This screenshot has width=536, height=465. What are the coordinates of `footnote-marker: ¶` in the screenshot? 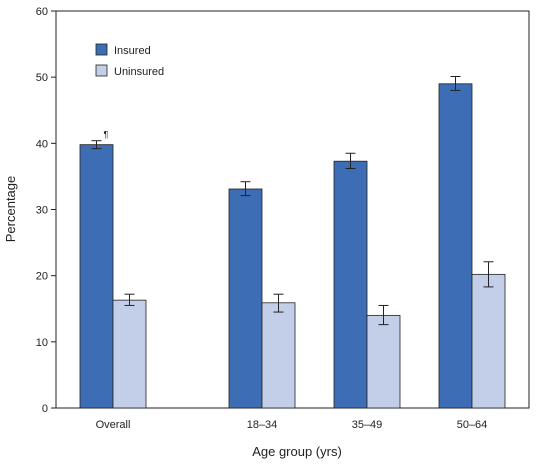 It's located at (106, 135).